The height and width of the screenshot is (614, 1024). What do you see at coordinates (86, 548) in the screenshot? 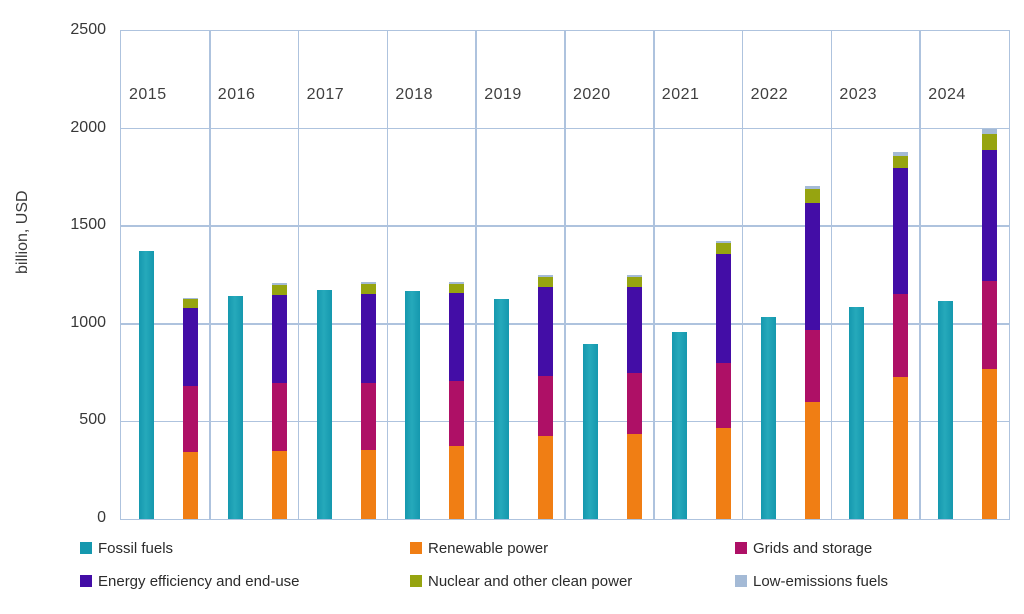
I see `fossil-fuels-swatch-icon` at bounding box center [86, 548].